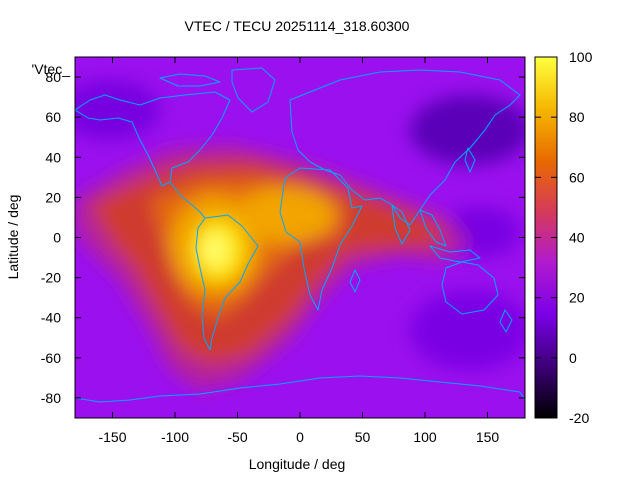 This screenshot has height=480, width=640. What do you see at coordinates (53, 197) in the screenshot?
I see `y-tick-label: 20` at bounding box center [53, 197].